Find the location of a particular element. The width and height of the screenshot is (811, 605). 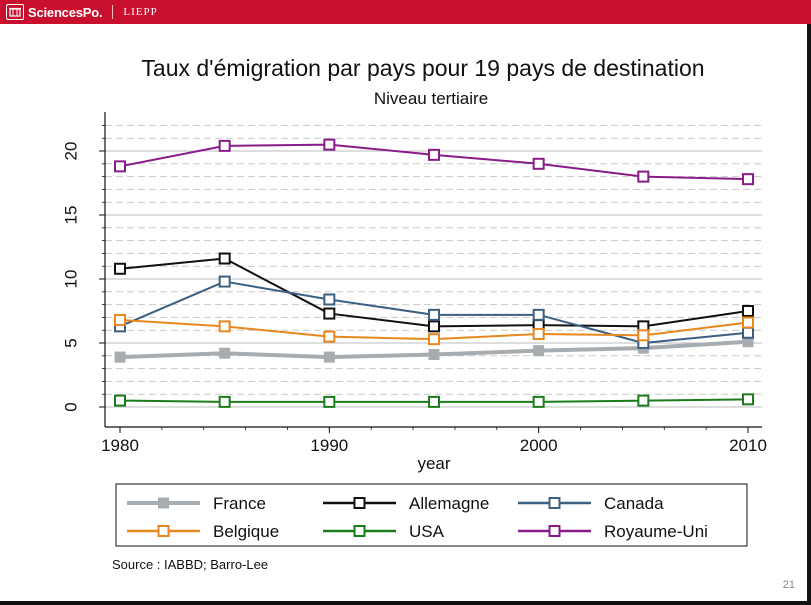

legend-marker-royaume-uni is located at coordinates (554, 531).